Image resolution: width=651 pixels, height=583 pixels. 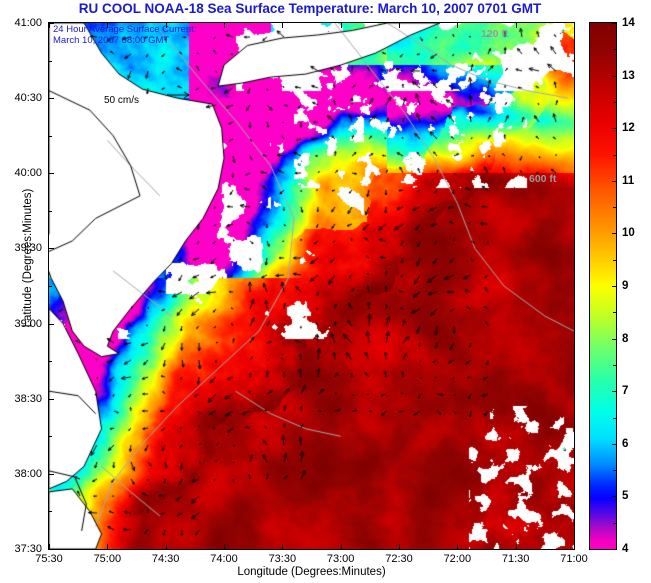 What do you see at coordinates (625, 496) in the screenshot?
I see `colorbar-tick-label: 5` at bounding box center [625, 496].